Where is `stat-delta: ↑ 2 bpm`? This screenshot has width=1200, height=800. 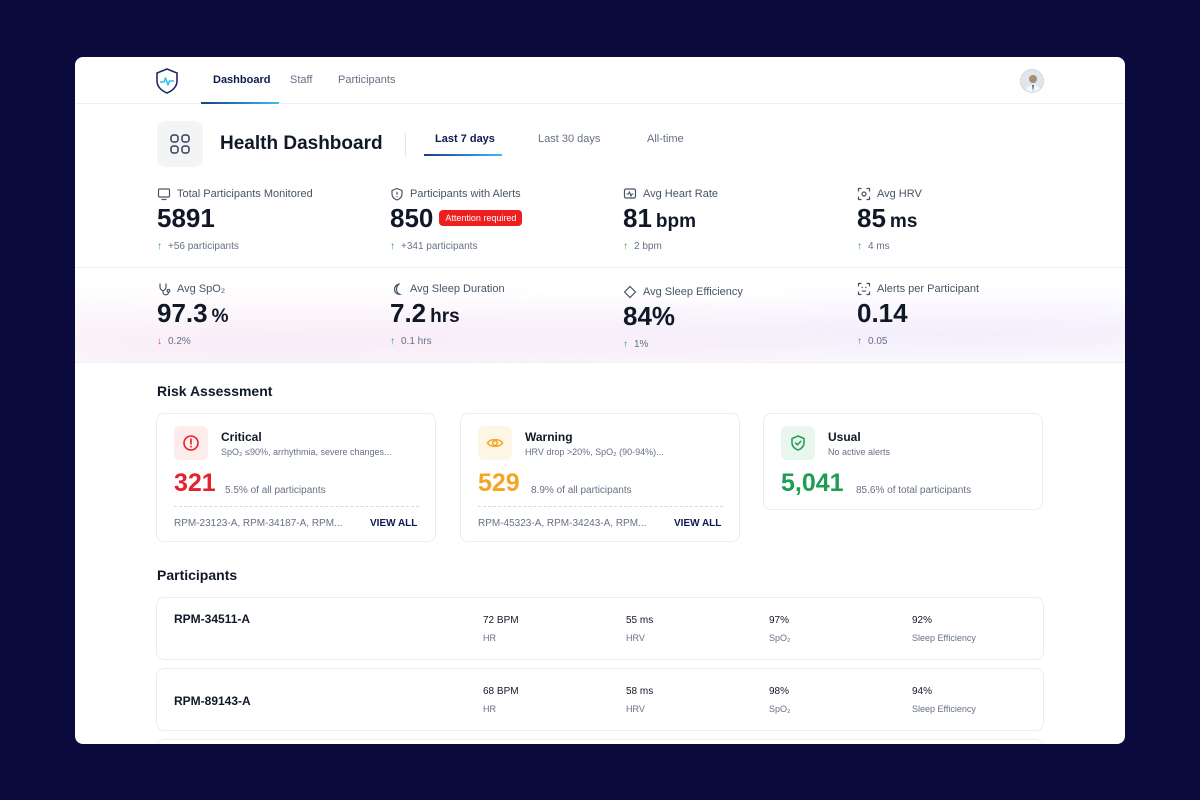
stat-delta: ↑ 2 bpm is located at coordinates (642, 246).